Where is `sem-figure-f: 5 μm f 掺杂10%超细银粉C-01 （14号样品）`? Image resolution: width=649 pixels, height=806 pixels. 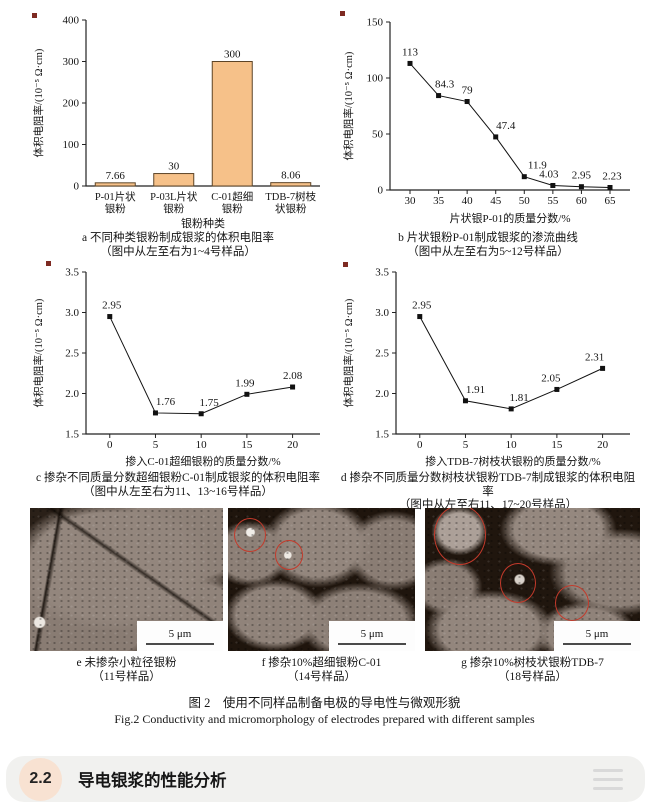
sem-figure-f: 5 μm f 掺杂10%超细银粉C-01 （14号样品） is located at coordinates (321, 596).